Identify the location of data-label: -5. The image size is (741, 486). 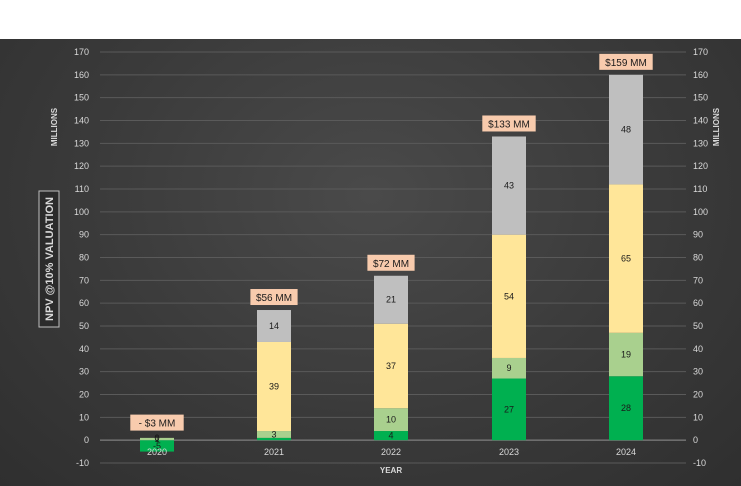
(157, 446).